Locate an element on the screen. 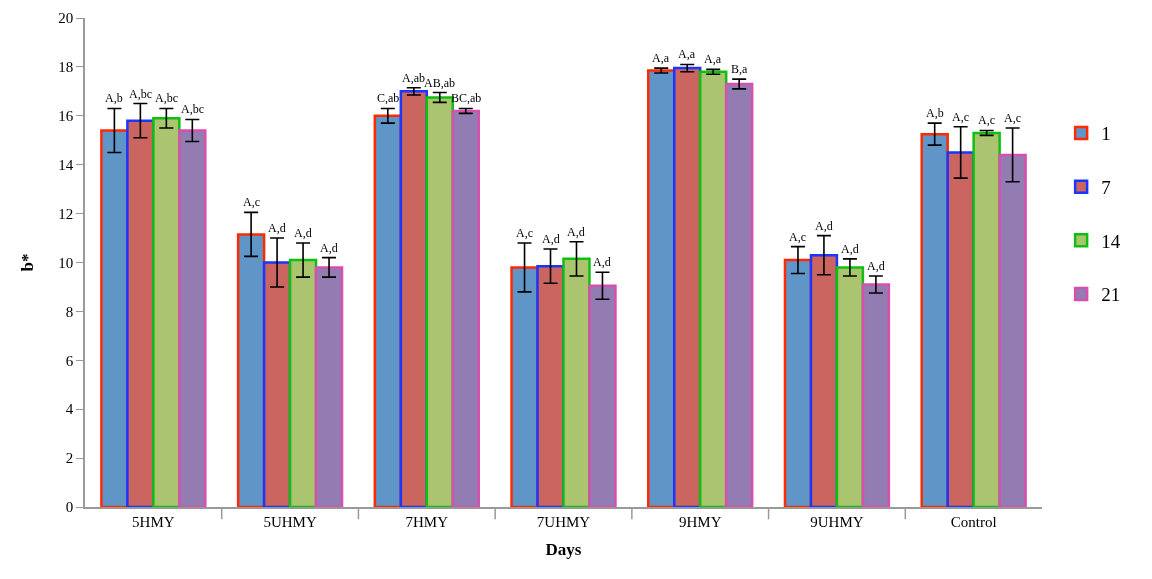  x-tick-label: 9UHMY is located at coordinates (837, 521).